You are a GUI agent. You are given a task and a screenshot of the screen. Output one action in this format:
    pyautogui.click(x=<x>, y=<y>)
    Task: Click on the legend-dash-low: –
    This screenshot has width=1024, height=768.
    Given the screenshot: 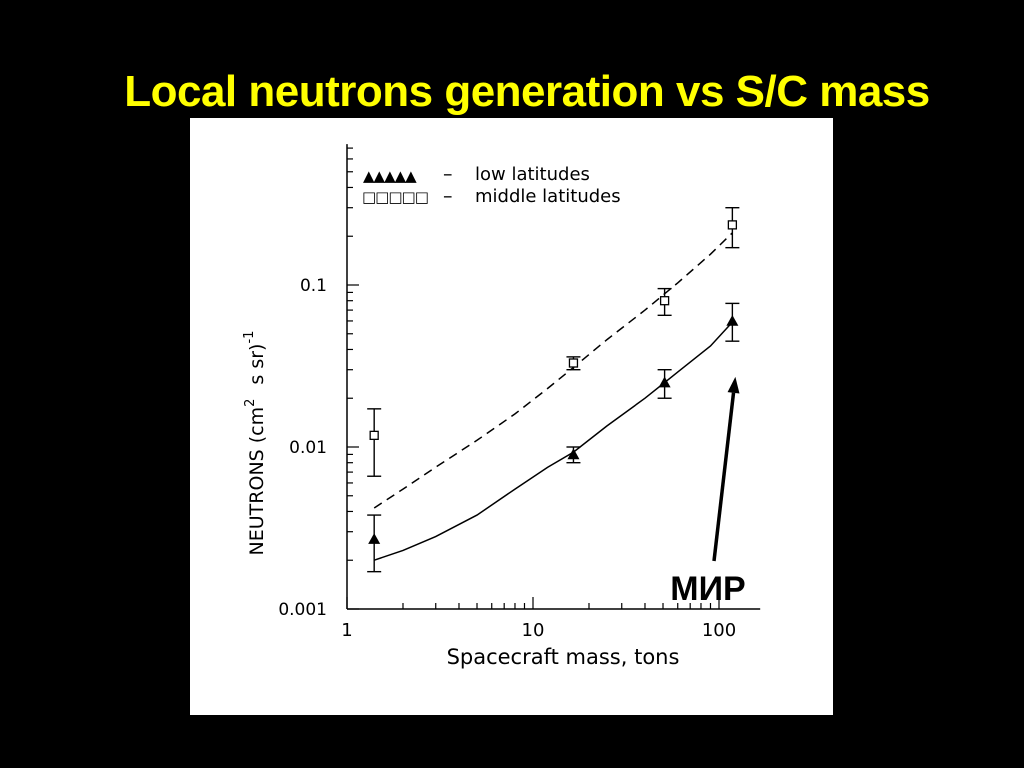 What is the action you would take?
    pyautogui.click(x=448, y=174)
    